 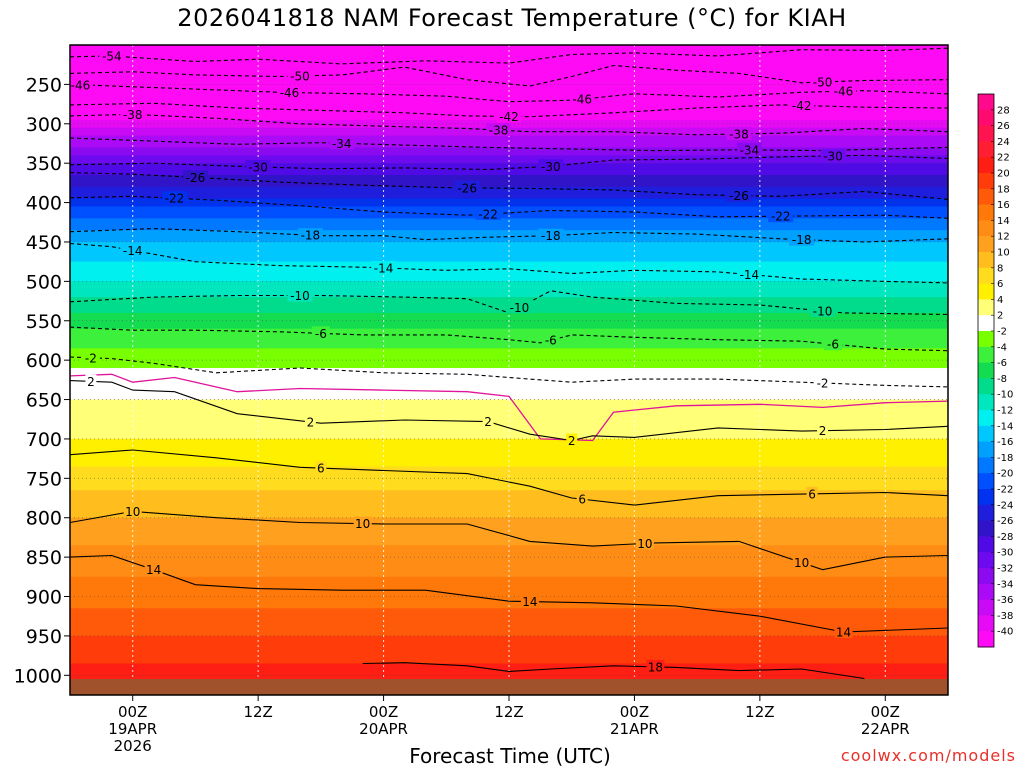 What do you see at coordinates (44, 440) in the screenshot?
I see `y-tick-label: 700` at bounding box center [44, 440].